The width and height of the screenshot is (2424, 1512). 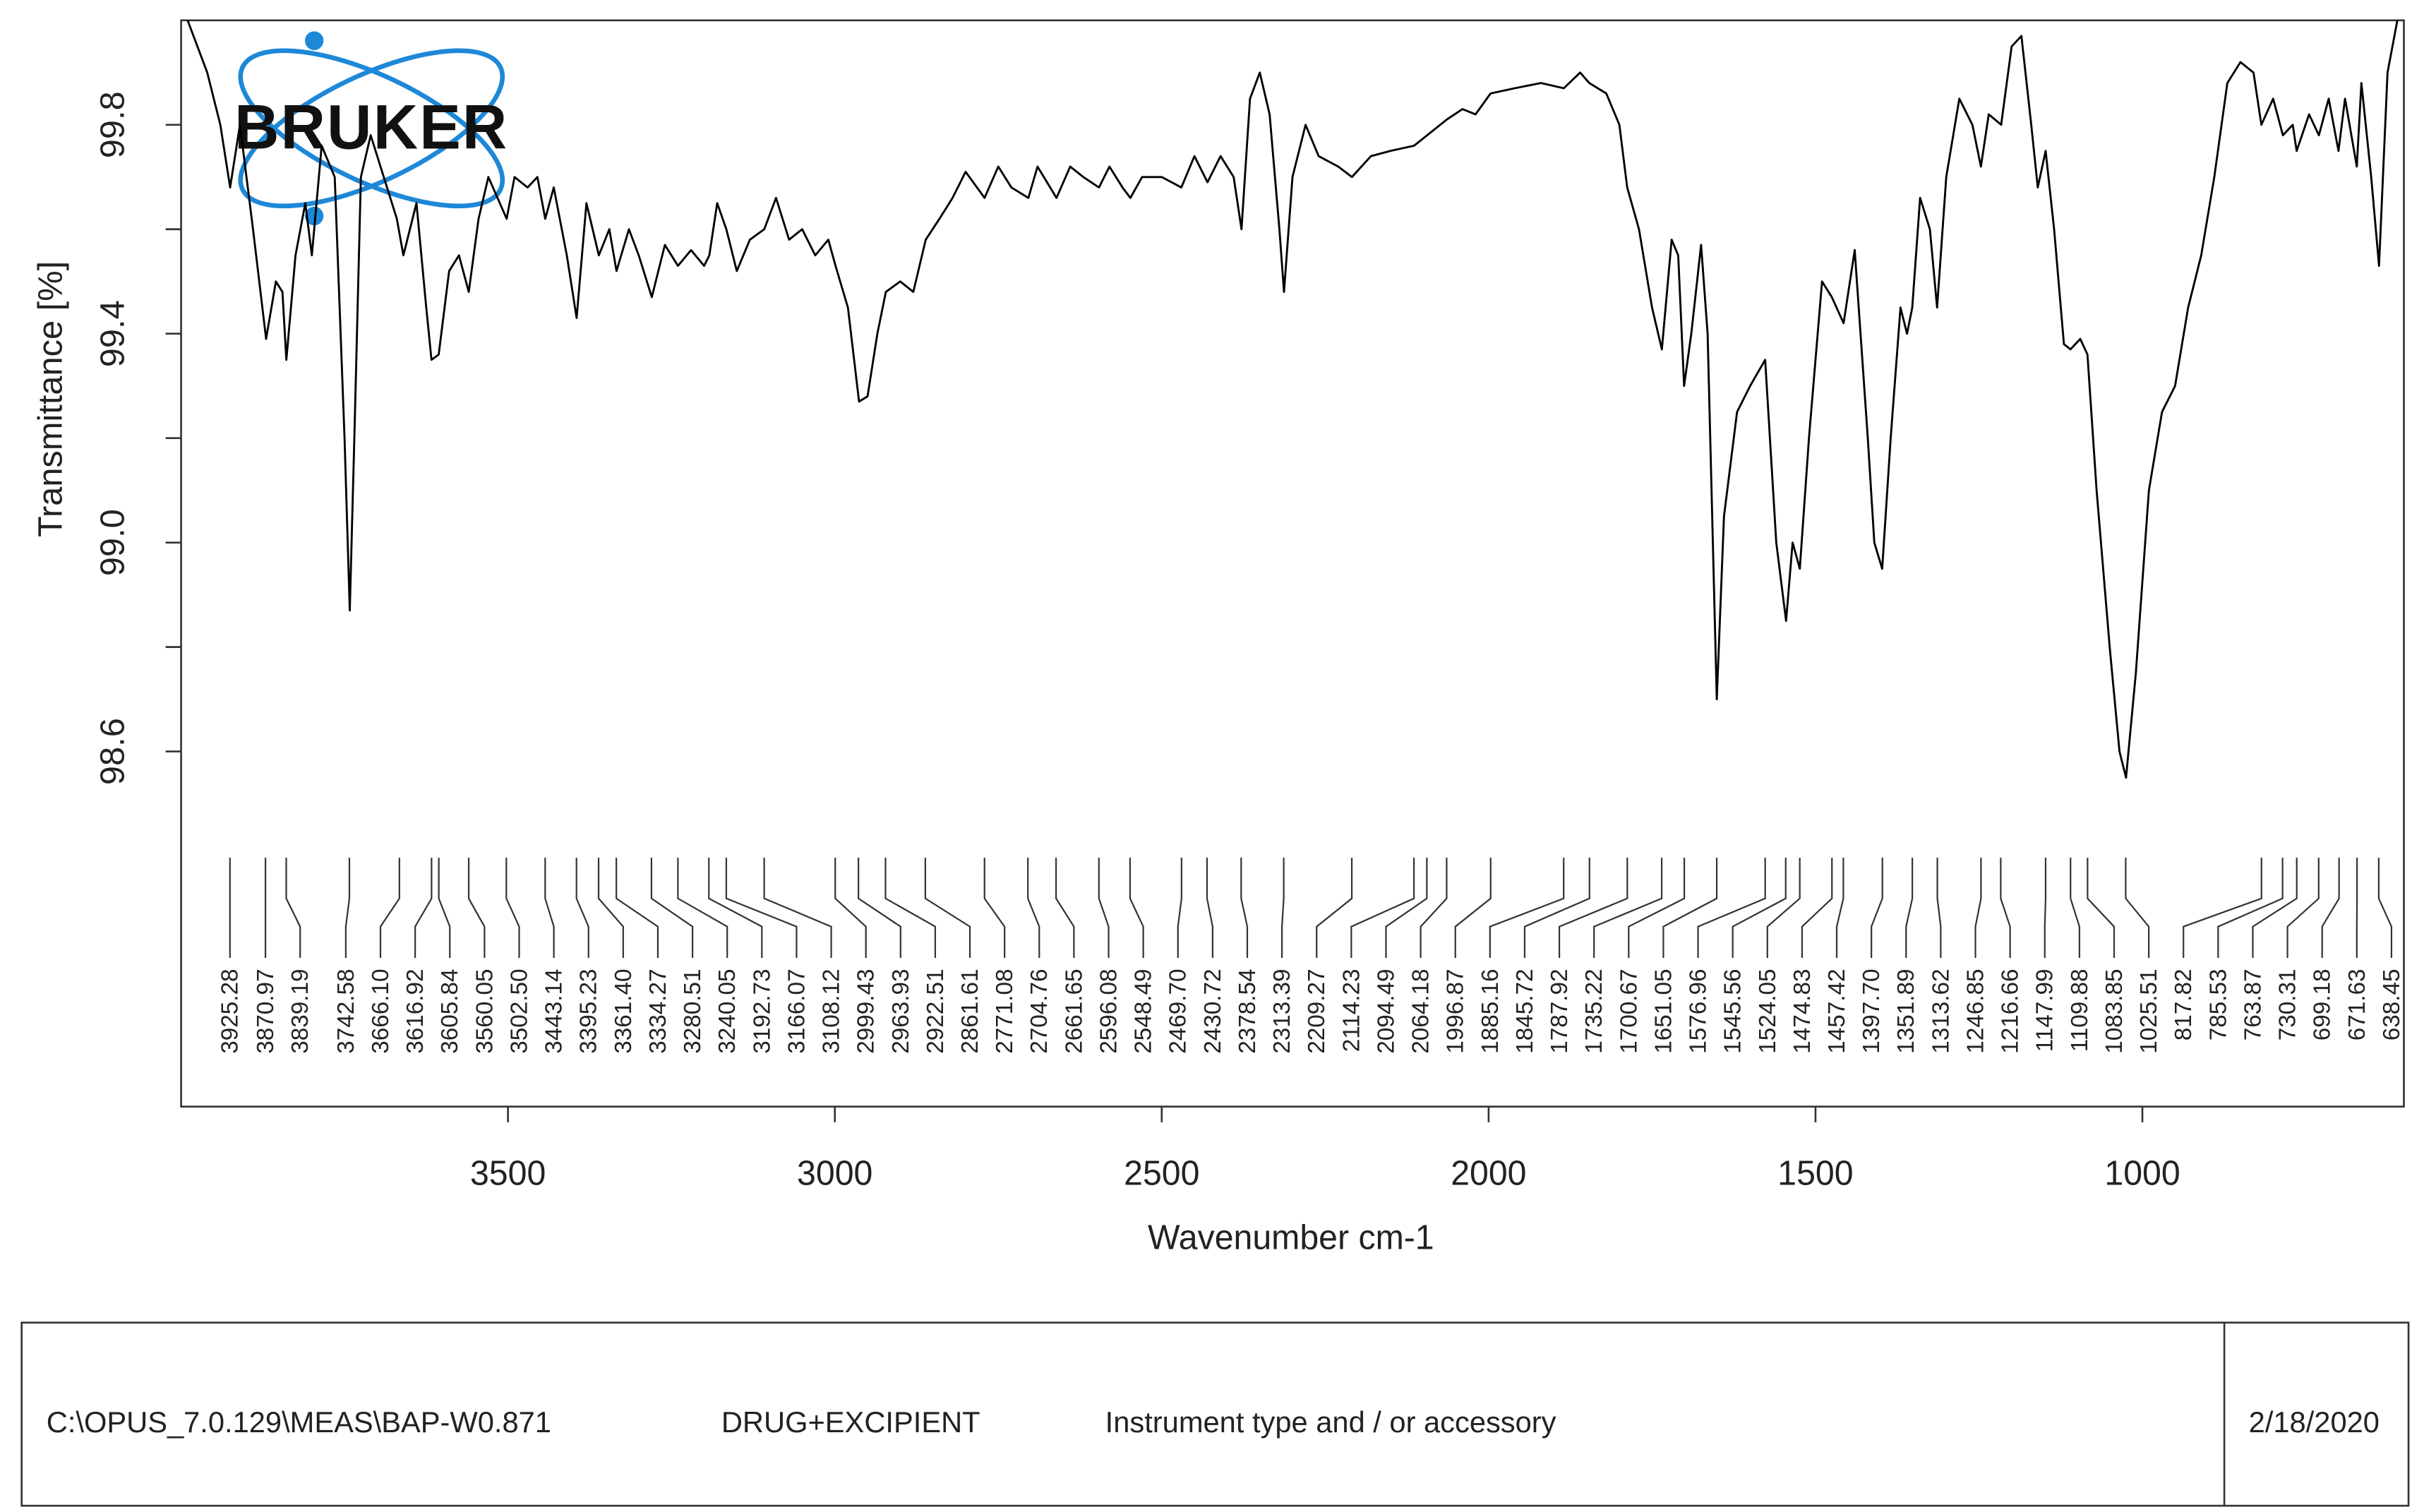 I want to click on peak-label: 3502.50, so click(x=520, y=1012).